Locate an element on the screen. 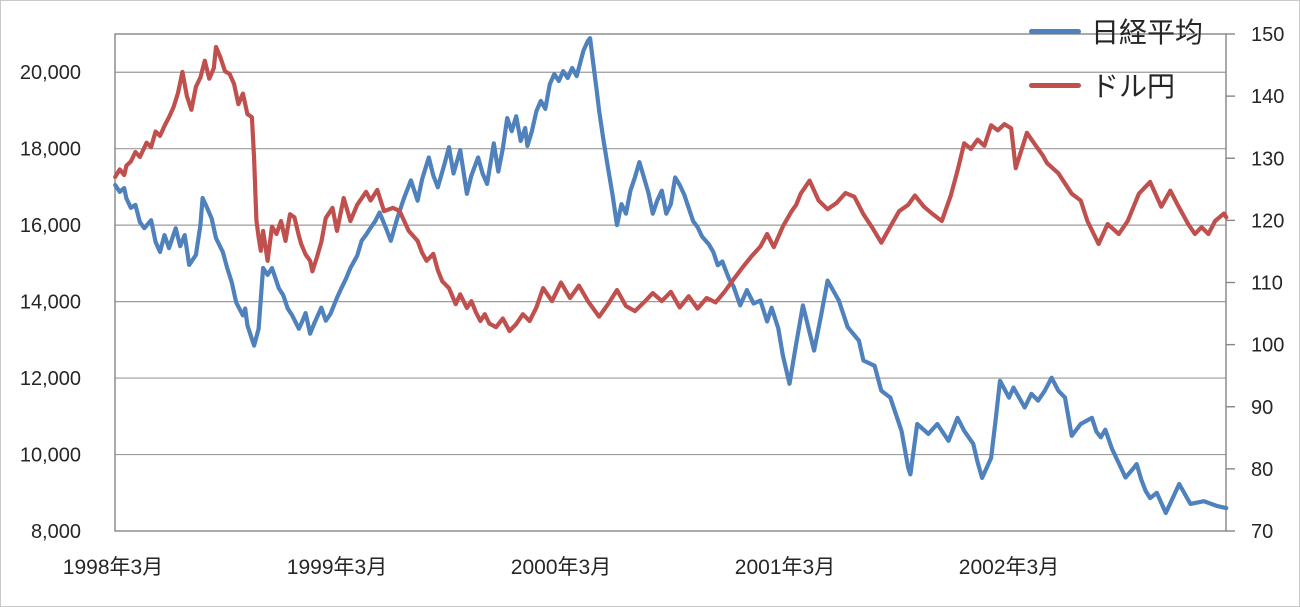  right-axis-tick-label: 120 is located at coordinates (1267, 221).